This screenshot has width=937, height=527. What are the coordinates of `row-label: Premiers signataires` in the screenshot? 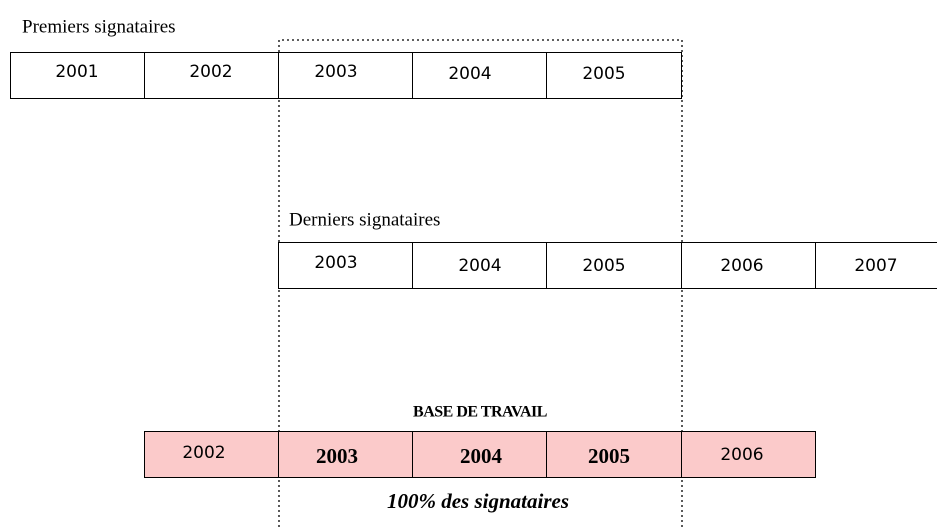 It's located at (99, 26).